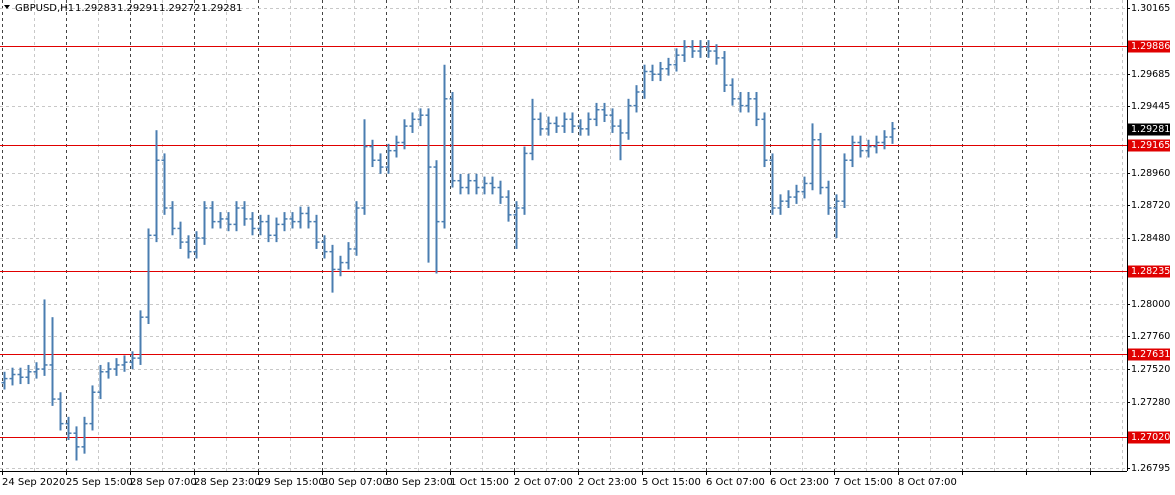 The height and width of the screenshot is (495, 1175). I want to click on level-label: 1.27020, so click(1150, 437).